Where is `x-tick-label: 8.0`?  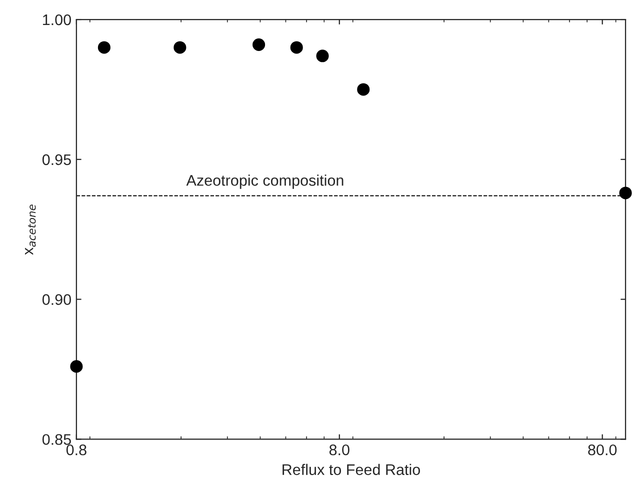
x-tick-label: 8.0 is located at coordinates (339, 450).